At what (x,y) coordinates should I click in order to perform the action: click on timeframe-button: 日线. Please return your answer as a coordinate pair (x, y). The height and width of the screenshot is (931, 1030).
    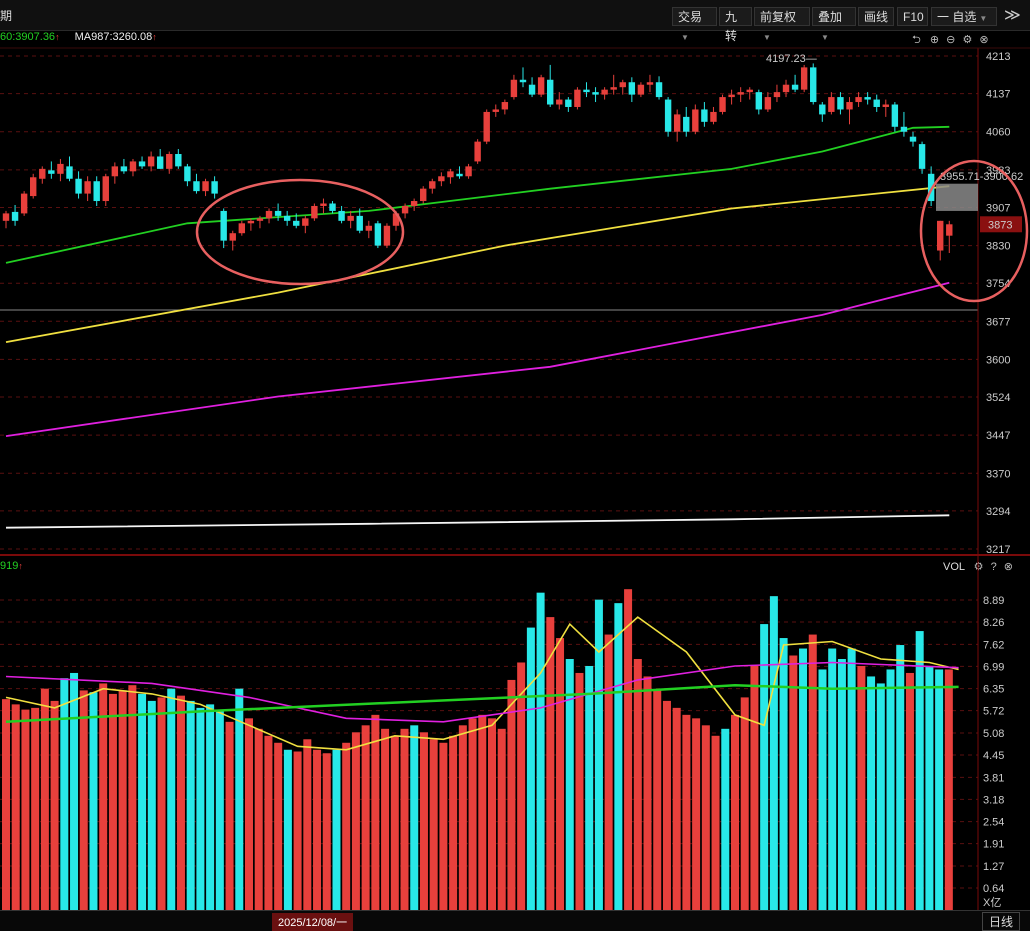
    Looking at the image, I should click on (1001, 921).